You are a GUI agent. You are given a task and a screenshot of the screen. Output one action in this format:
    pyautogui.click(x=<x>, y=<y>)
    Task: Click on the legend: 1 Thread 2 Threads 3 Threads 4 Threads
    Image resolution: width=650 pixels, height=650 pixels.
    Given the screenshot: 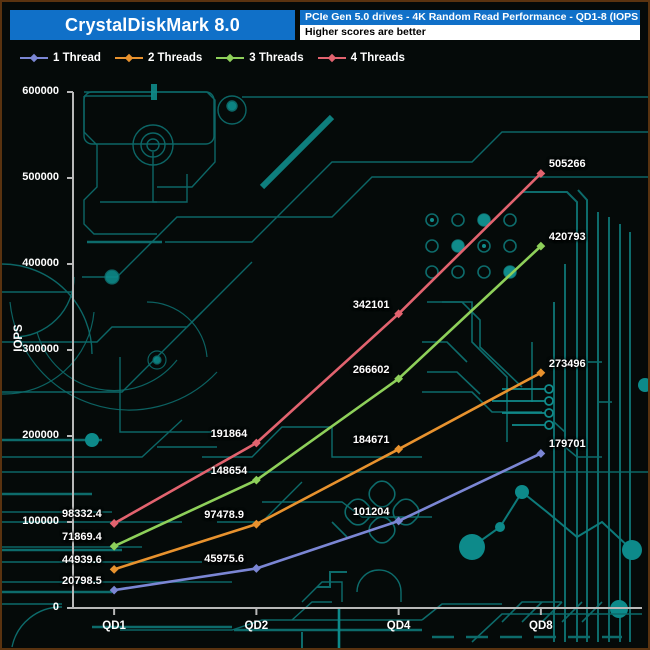 What is the action you would take?
    pyautogui.click(x=212, y=58)
    